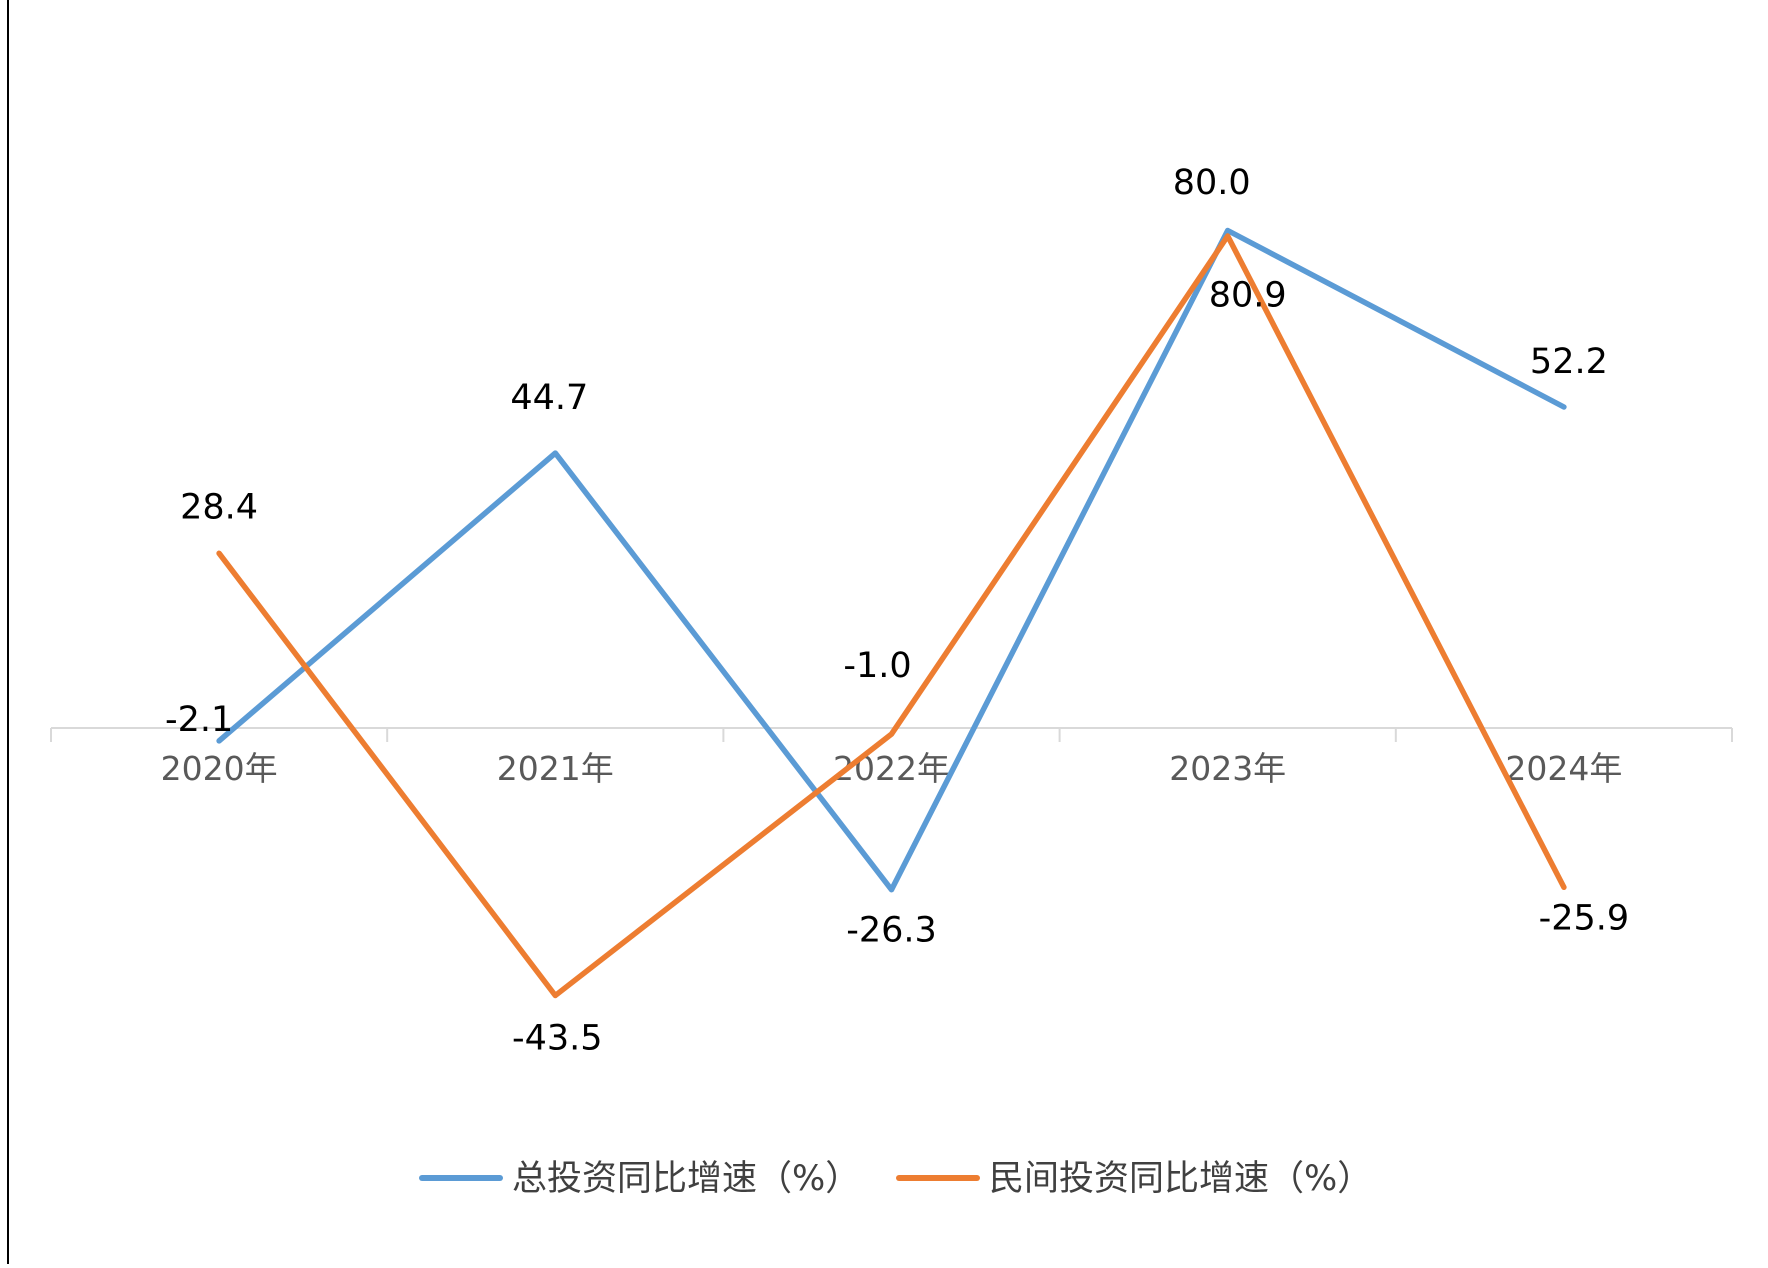 This screenshot has width=1768, height=1268. I want to click on data-label: 28.4, so click(219, 507).